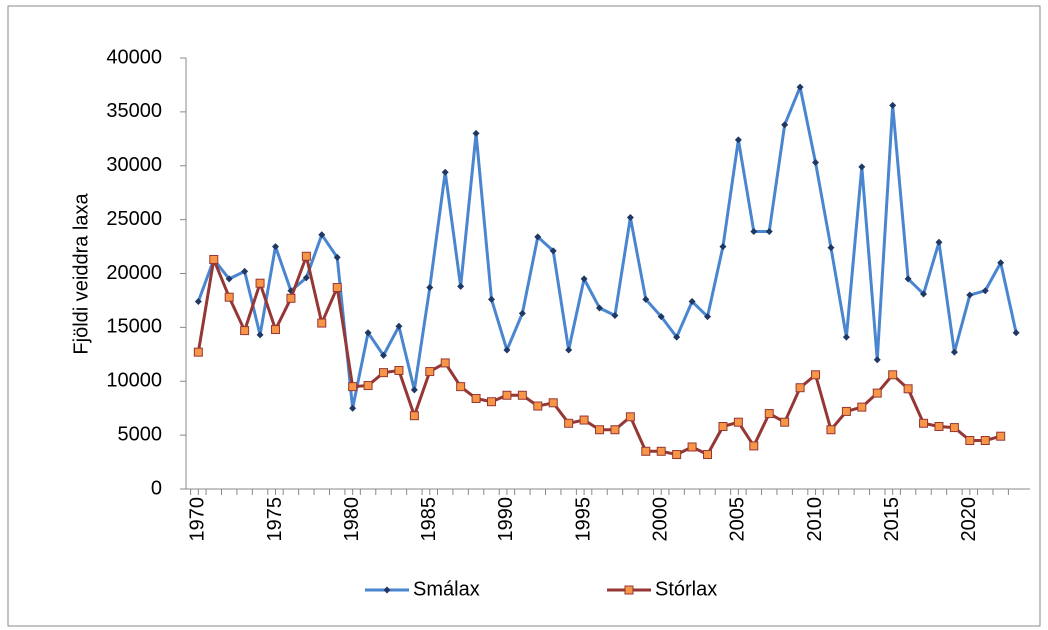 The height and width of the screenshot is (630, 1048). I want to click on y-tick-label: 5000, so click(140, 434).